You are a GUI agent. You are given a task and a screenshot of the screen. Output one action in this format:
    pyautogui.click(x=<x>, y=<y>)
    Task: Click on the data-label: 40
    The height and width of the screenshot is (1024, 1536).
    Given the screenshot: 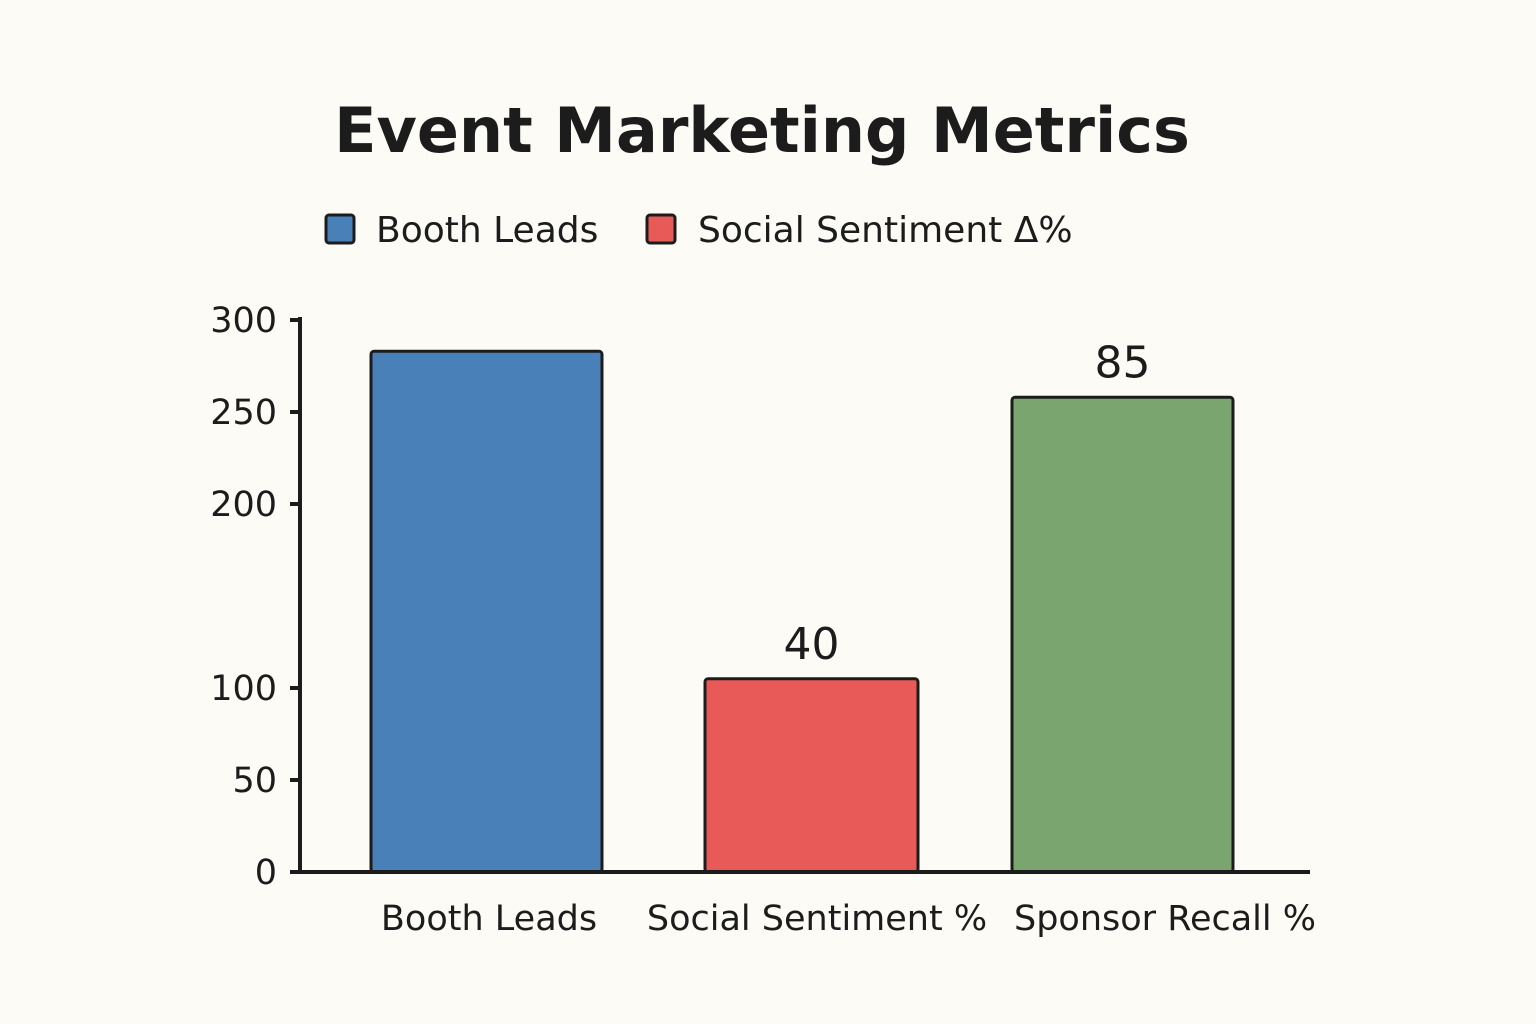 What is the action you would take?
    pyautogui.click(x=812, y=644)
    